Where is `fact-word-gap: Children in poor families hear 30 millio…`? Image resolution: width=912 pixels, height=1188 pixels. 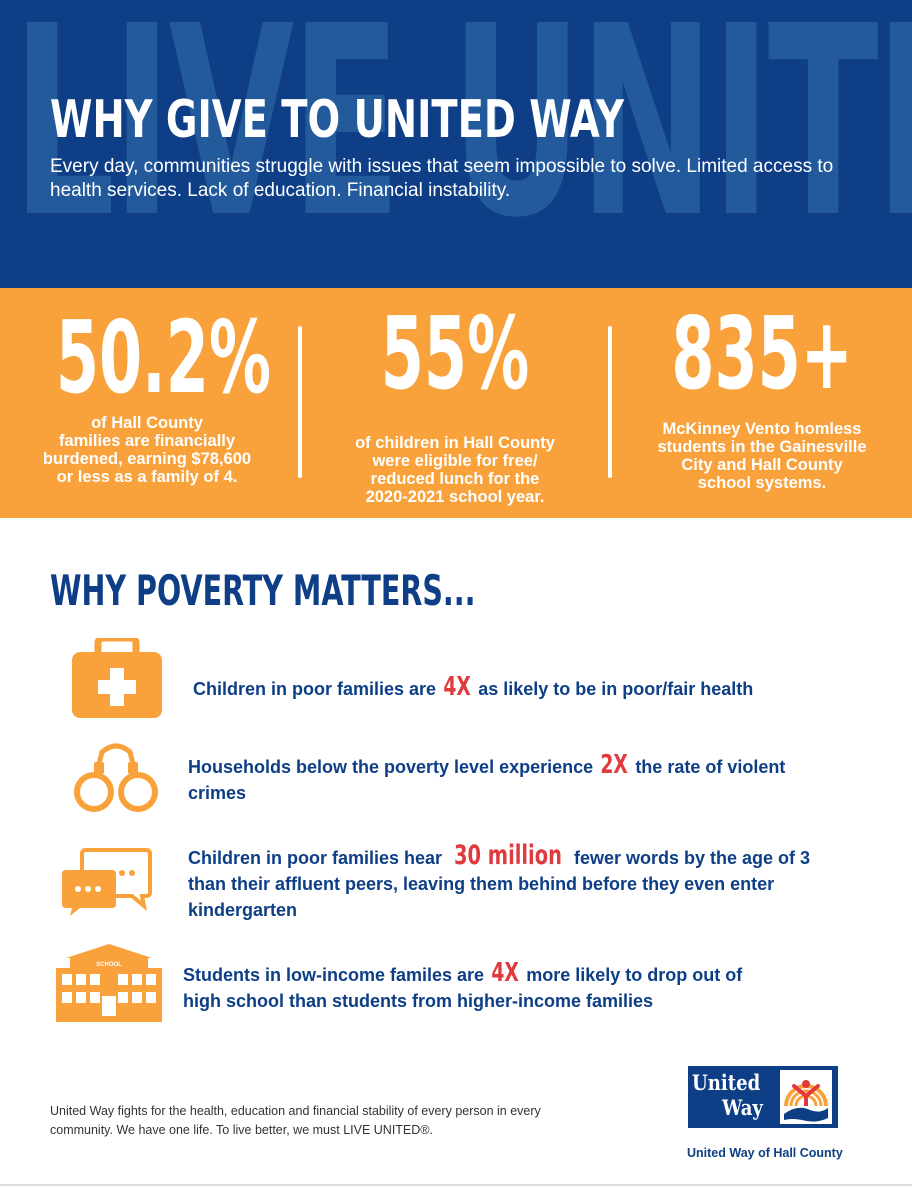 fact-word-gap: Children in poor families hear 30 millio… is located at coordinates (518, 881).